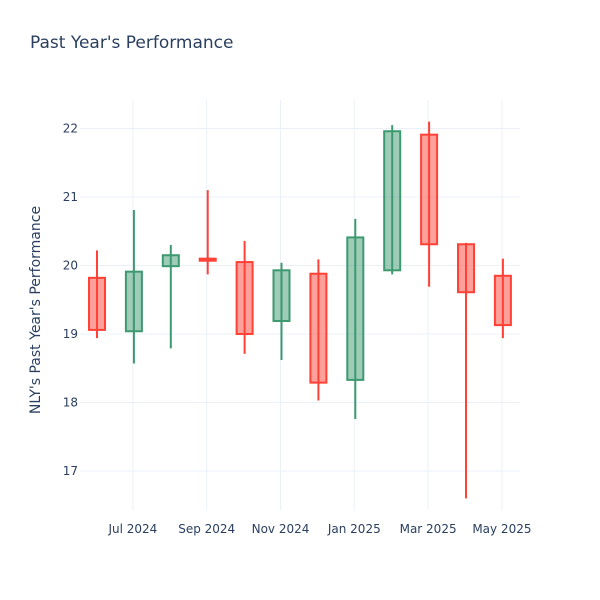  What do you see at coordinates (132, 529) in the screenshot?
I see `x-tick-label: Jul 2024` at bounding box center [132, 529].